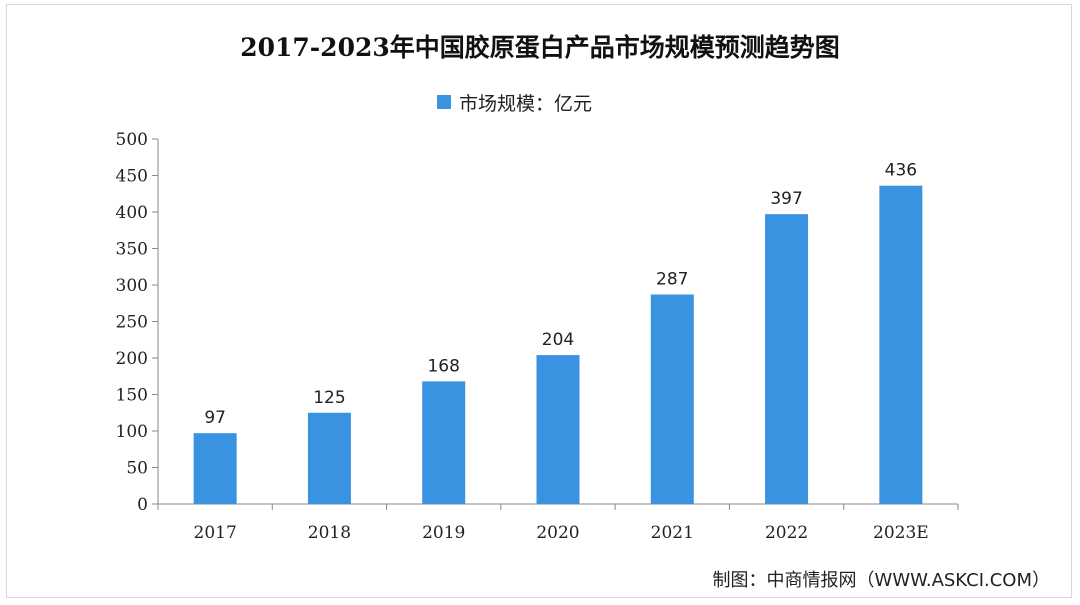  I want to click on data-label: 204, so click(558, 340).